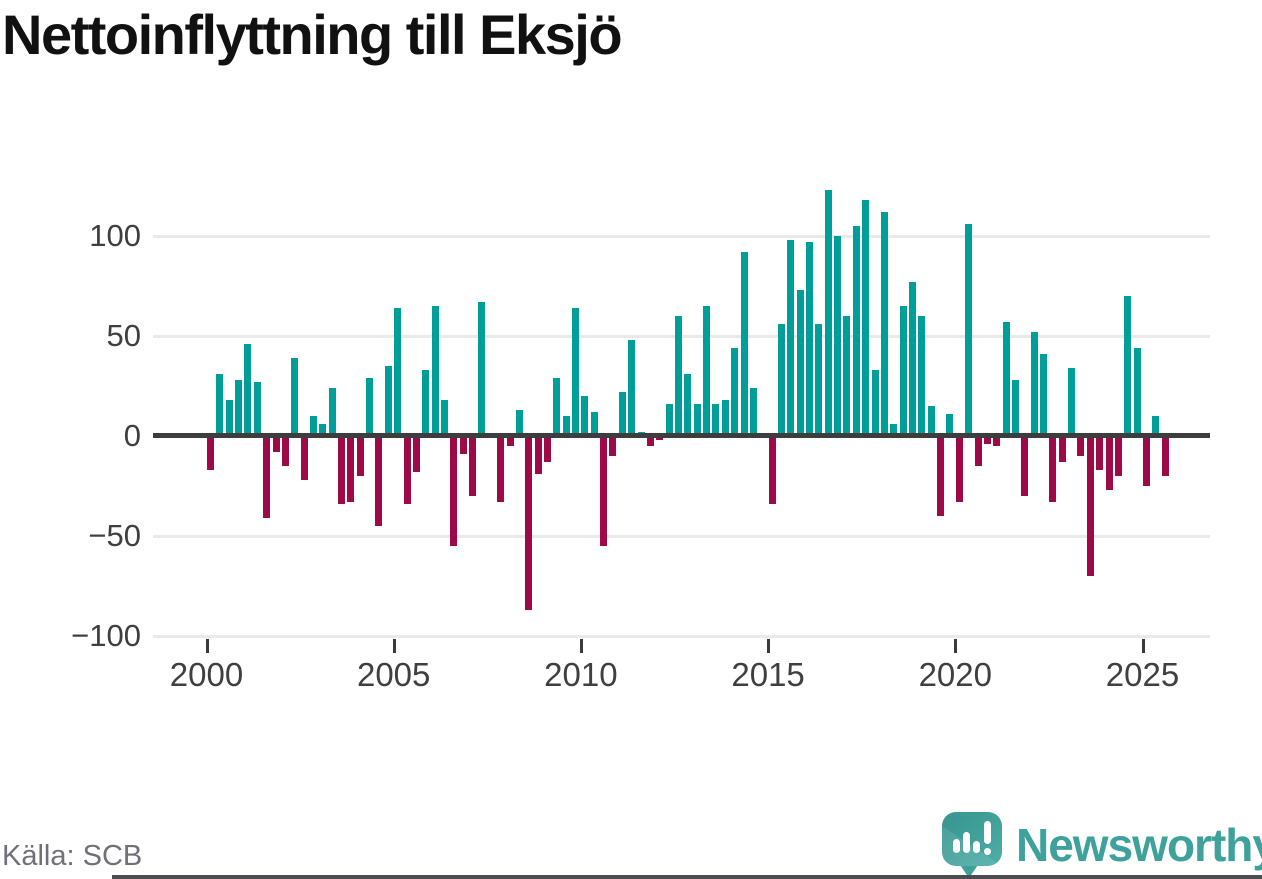 Image resolution: width=1262 pixels, height=879 pixels. What do you see at coordinates (697, 420) in the screenshot?
I see `bar-2013-q1` at bounding box center [697, 420].